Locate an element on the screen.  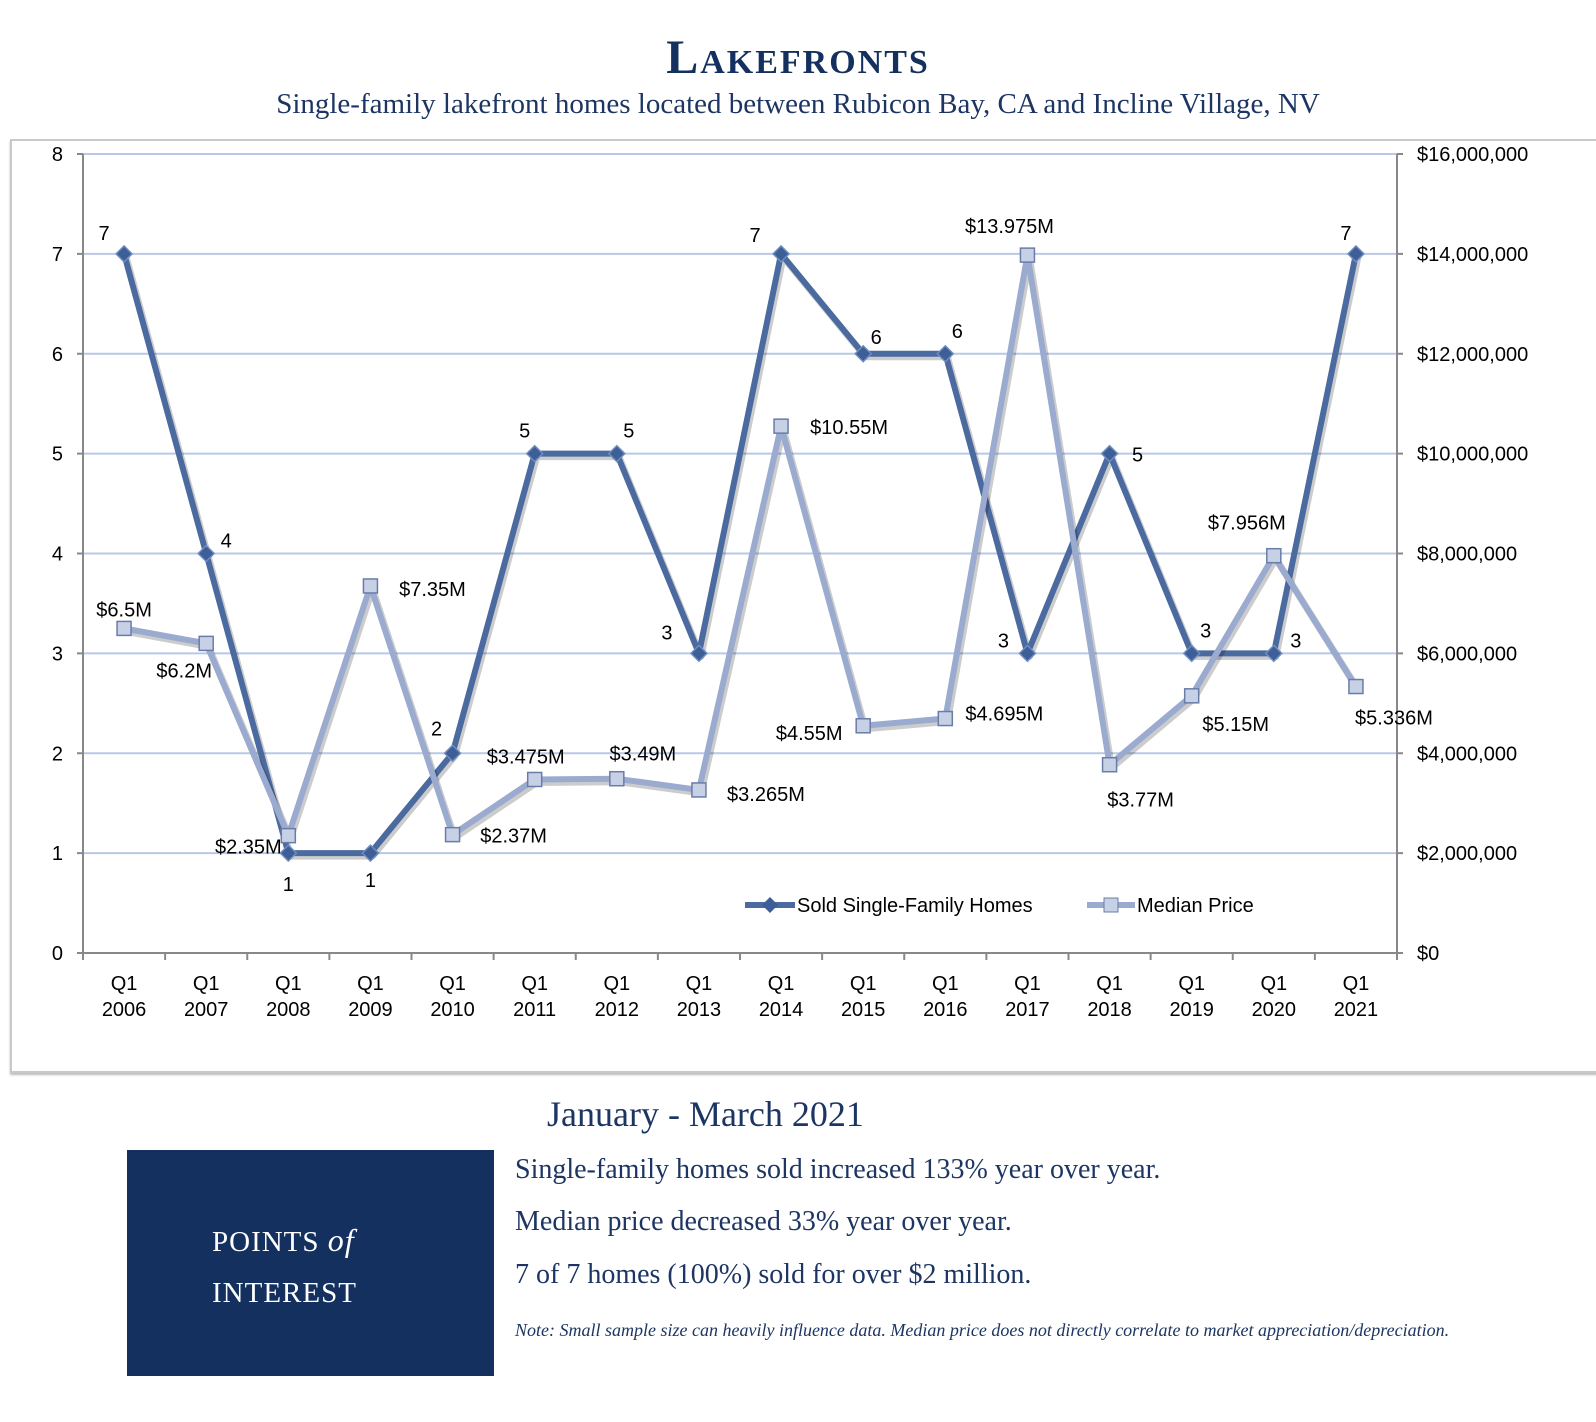
data-label: $4.695M is located at coordinates (1004, 715).